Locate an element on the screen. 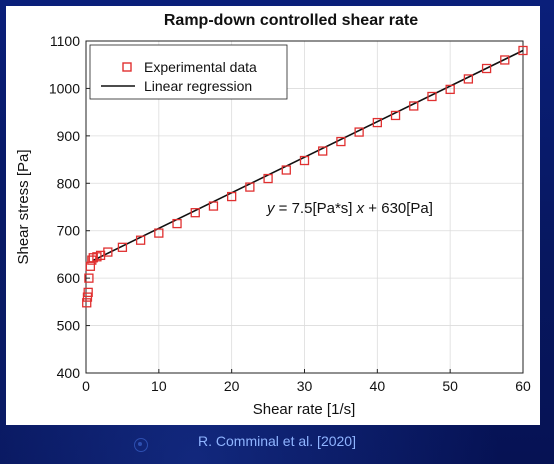  y-tick-label: 500 is located at coordinates (69, 326).